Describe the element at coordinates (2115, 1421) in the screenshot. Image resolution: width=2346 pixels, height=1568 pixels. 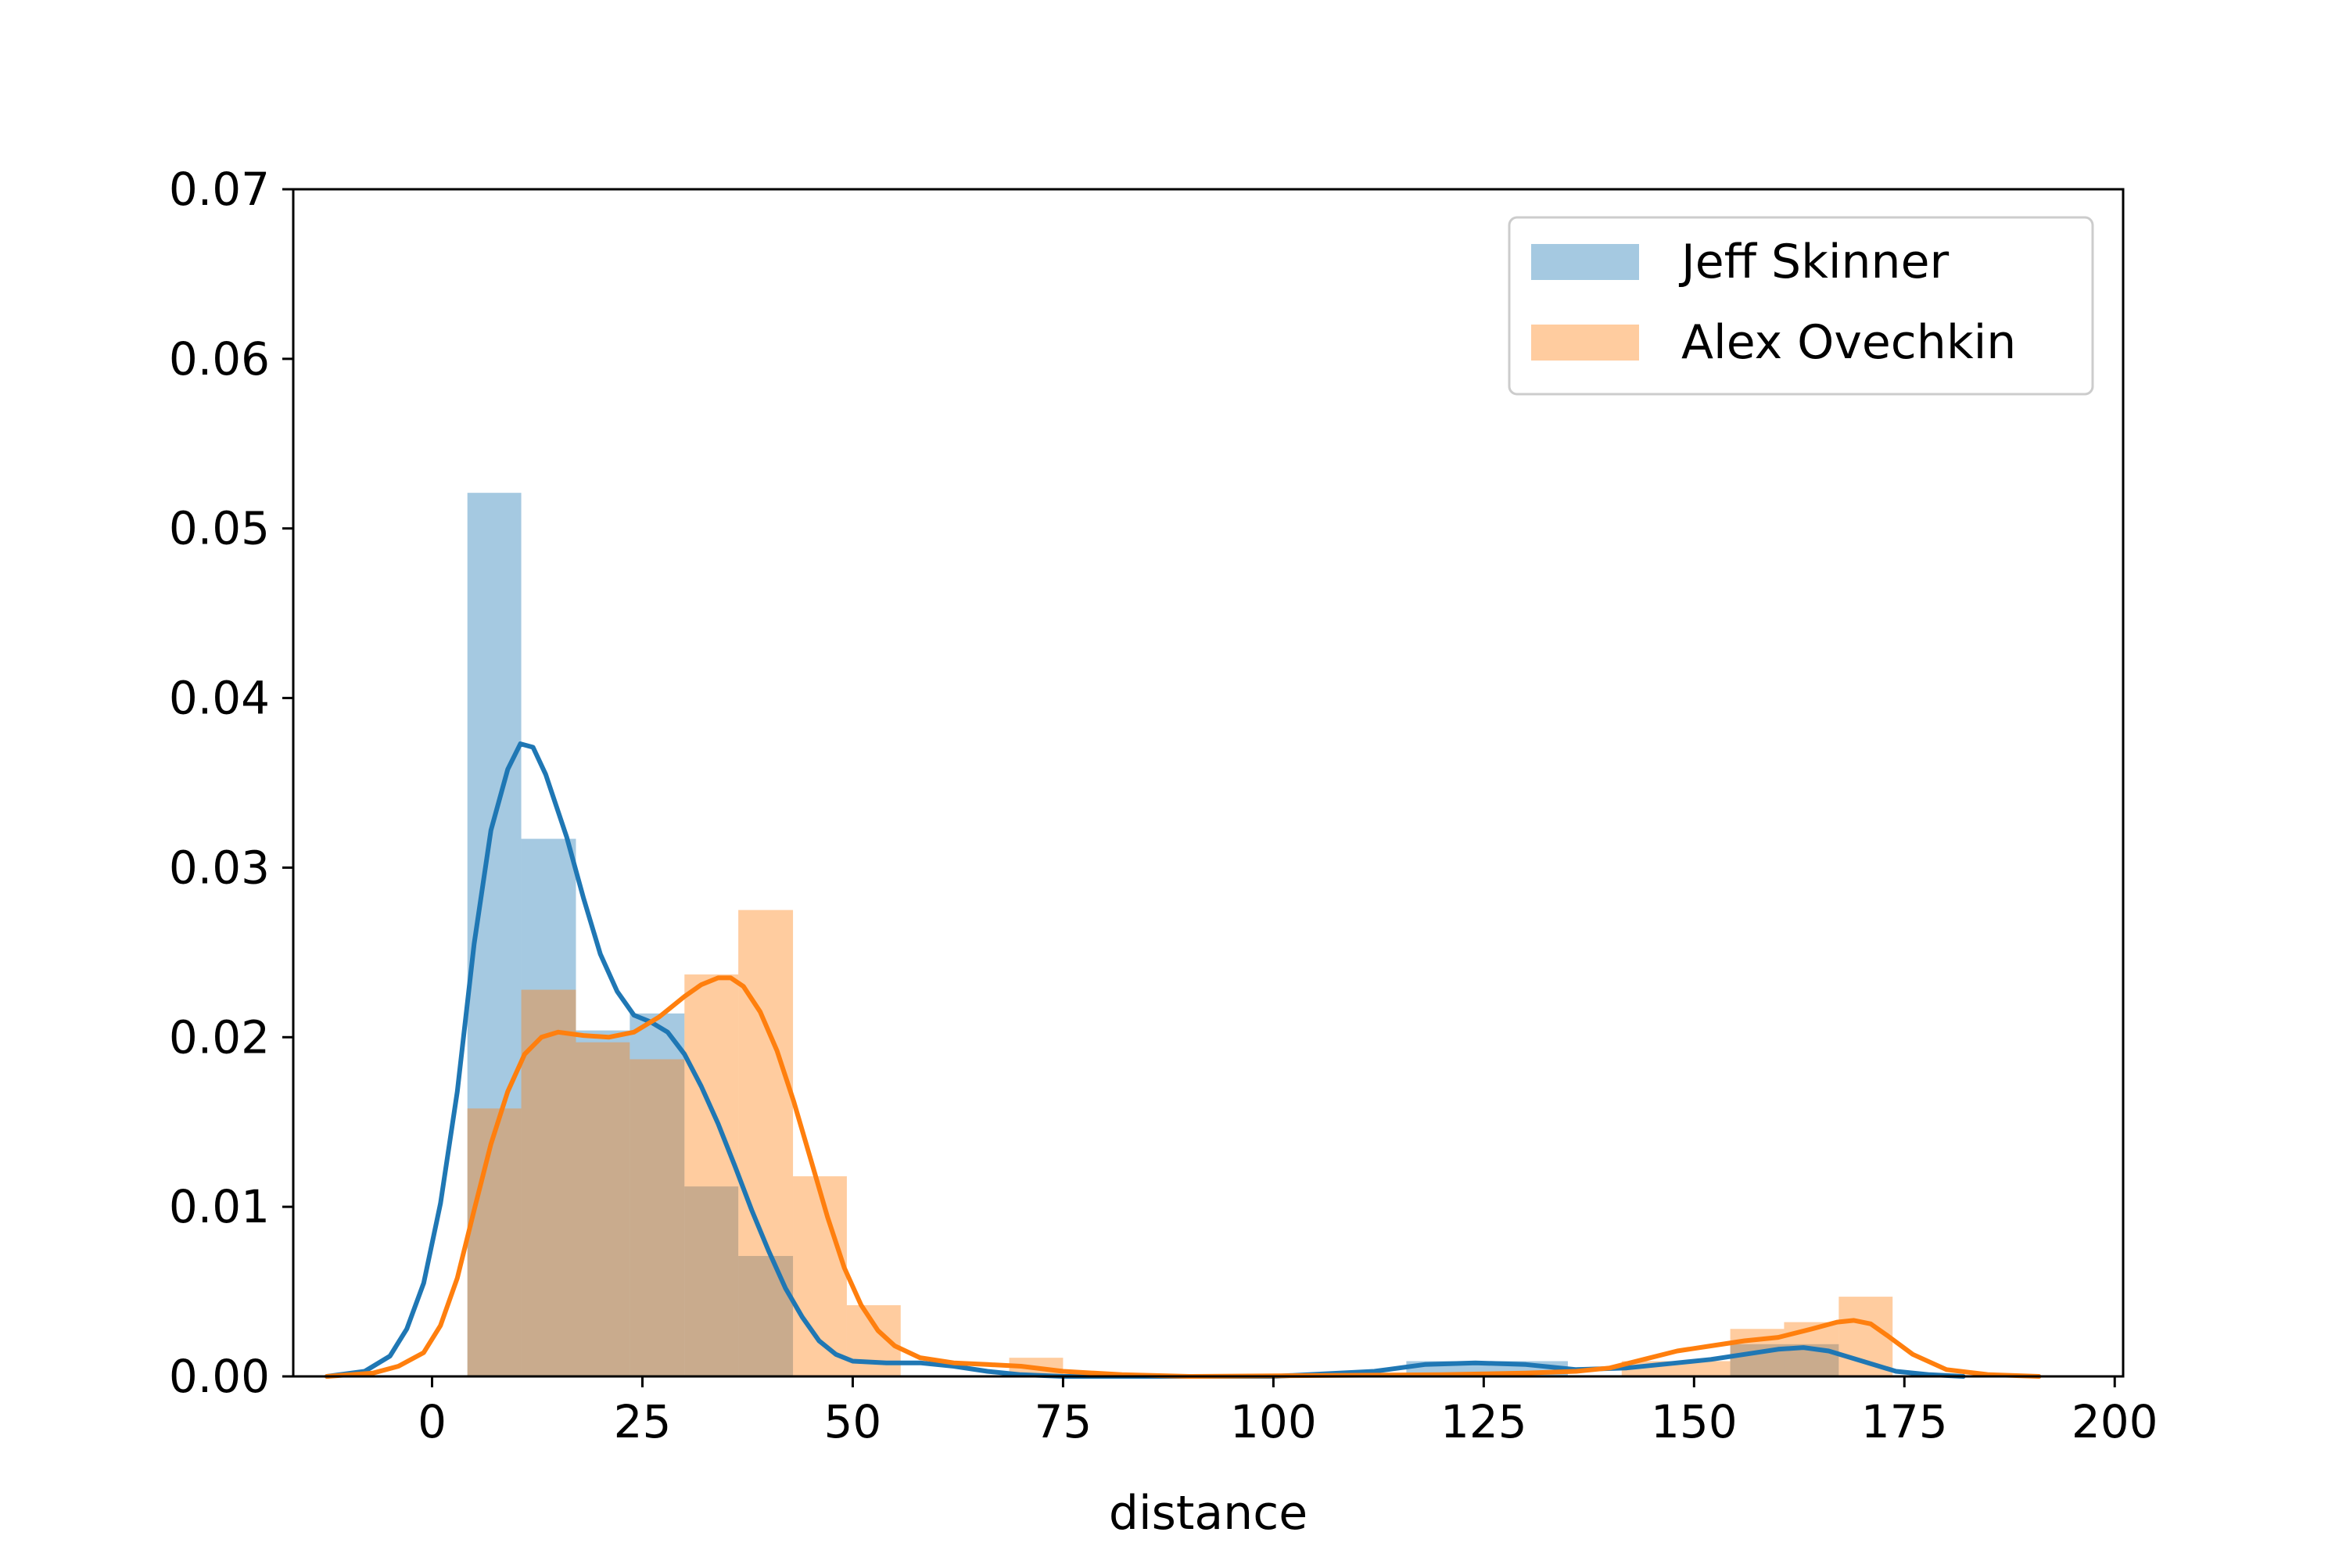
I see `x-tick-label: 200` at that location.